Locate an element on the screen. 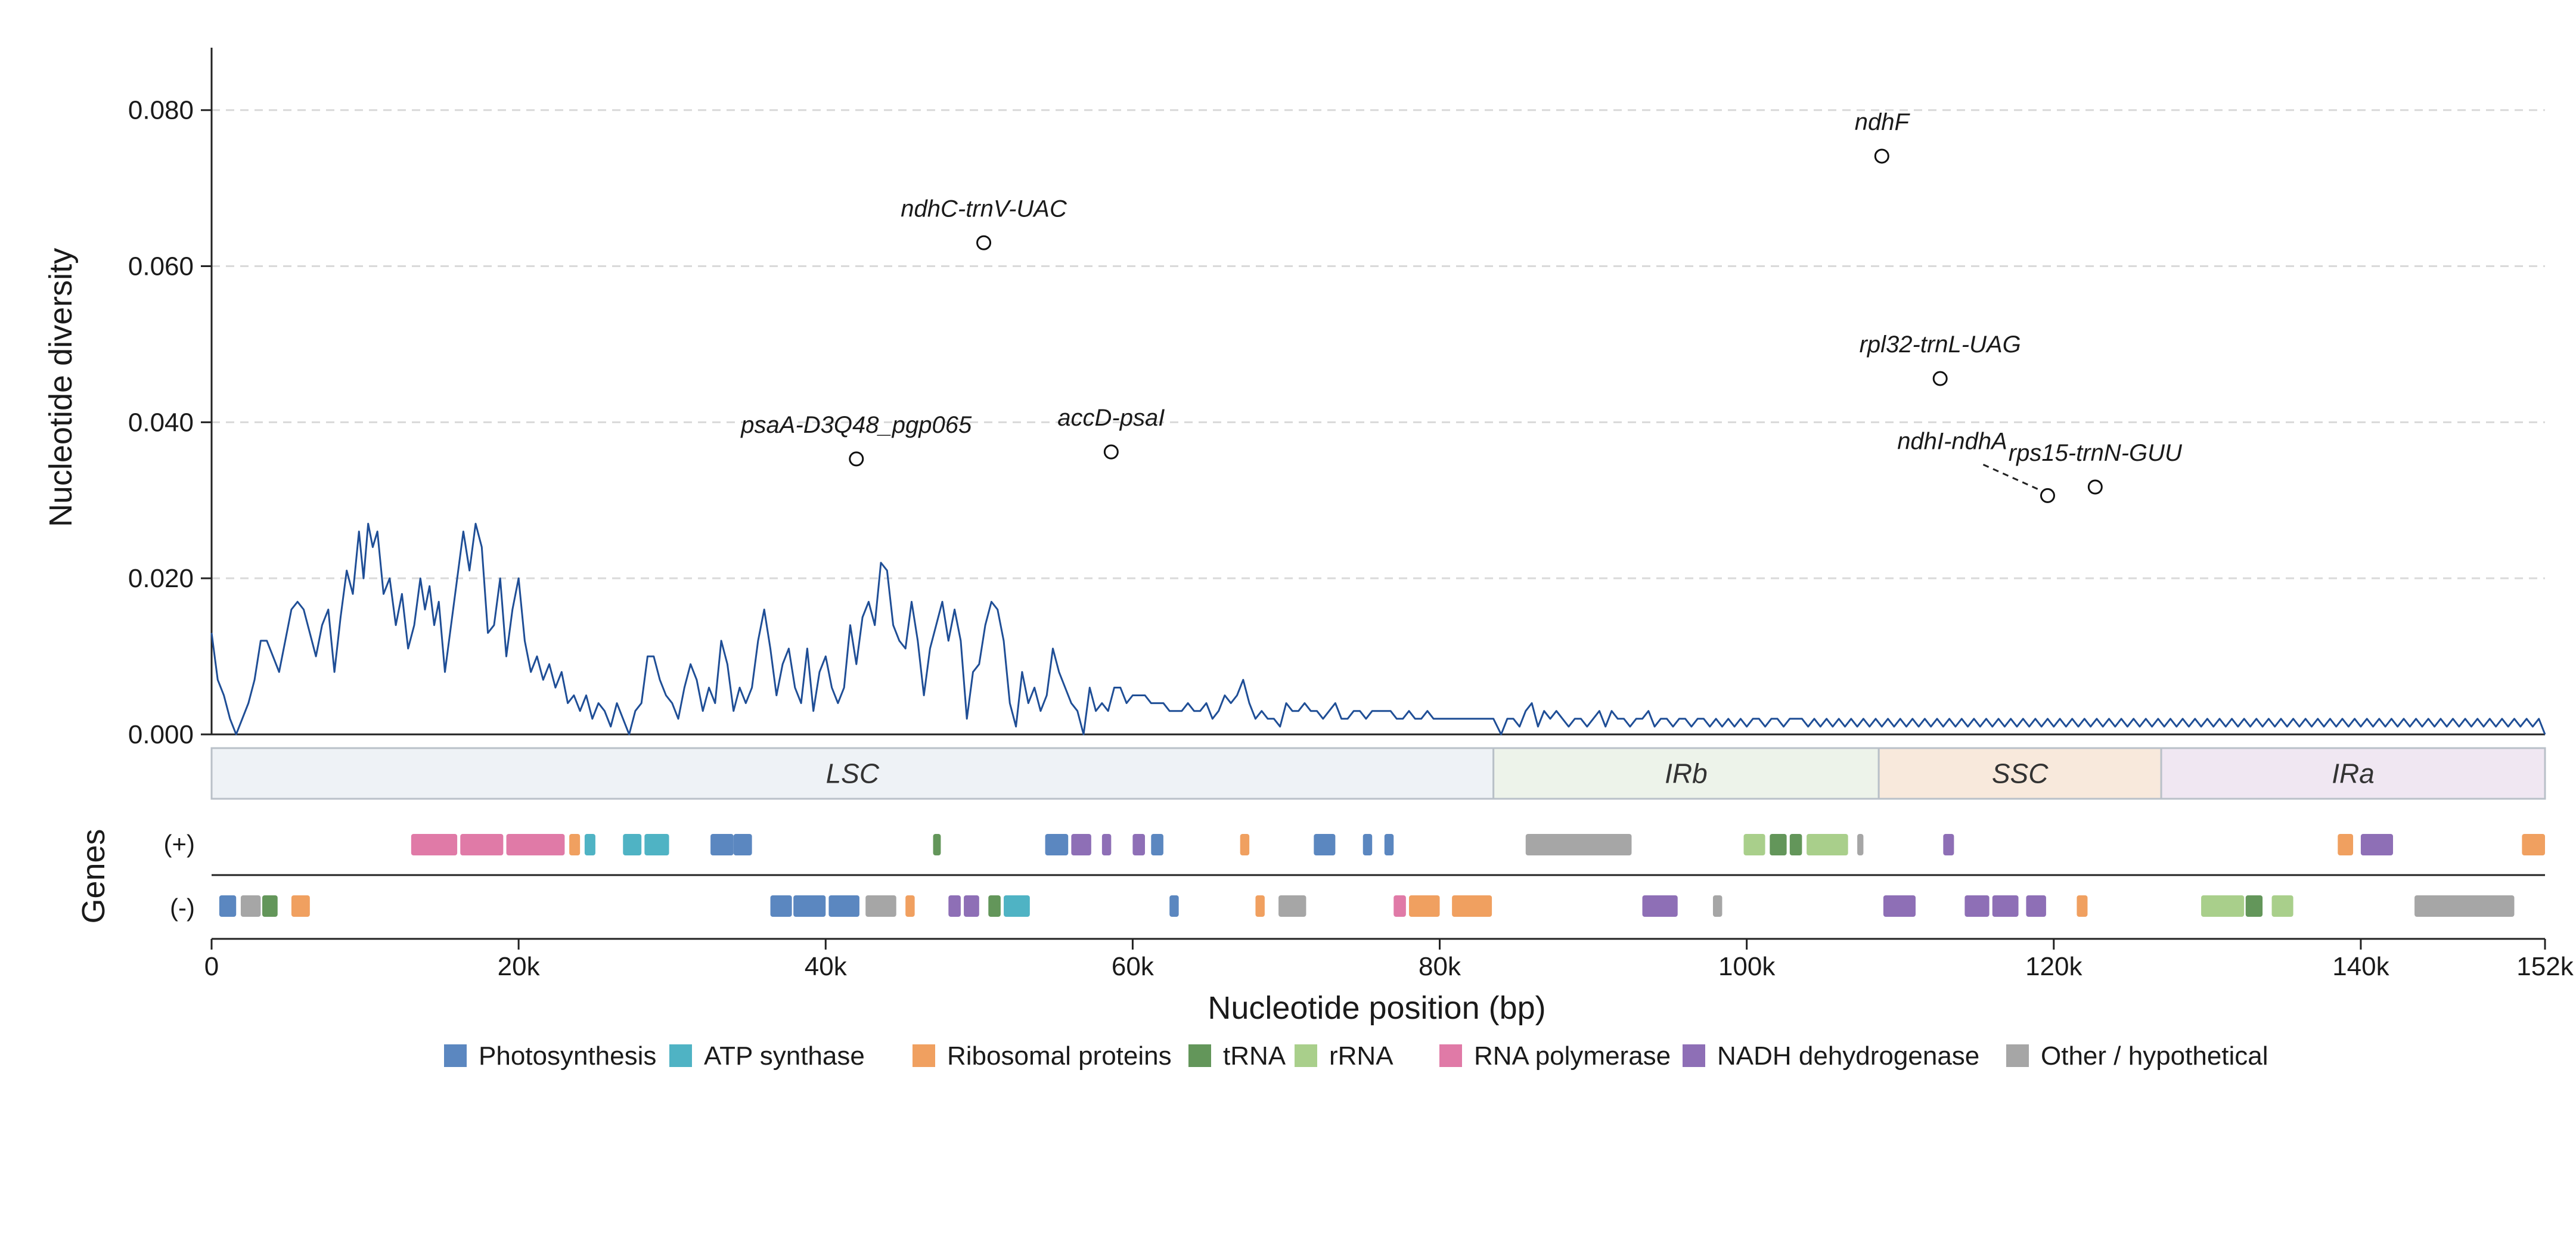 The image size is (2576, 1253). region-label: IRa is located at coordinates (2354, 773).